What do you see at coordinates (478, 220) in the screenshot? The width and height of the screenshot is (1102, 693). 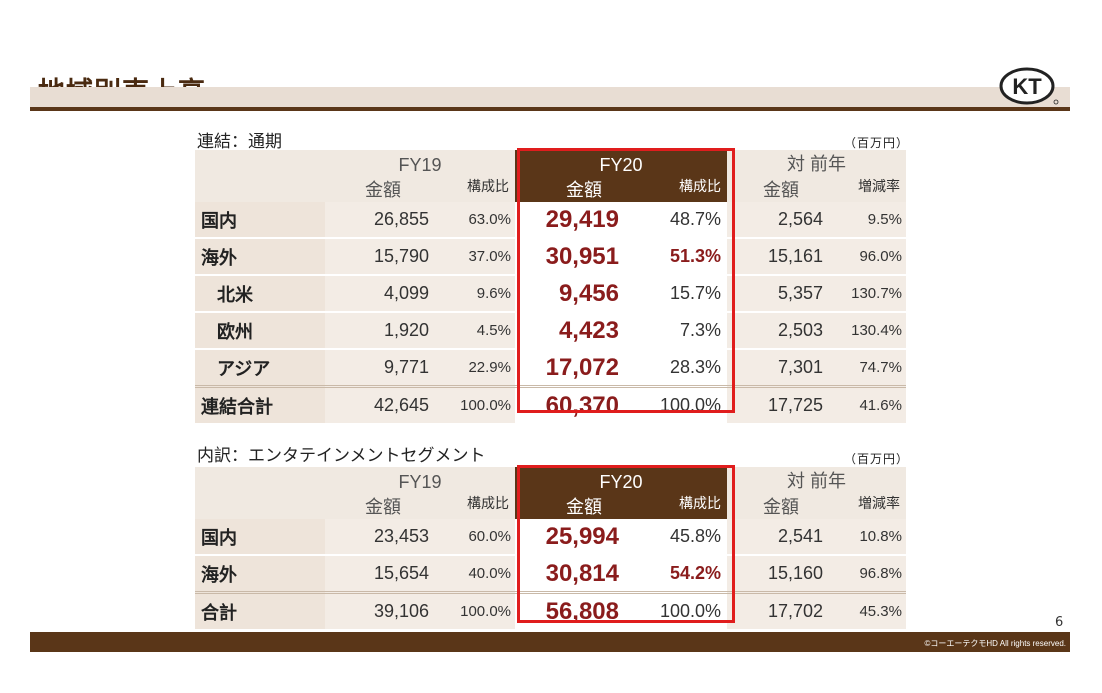 I see `fy19-ratio: 63.0%` at bounding box center [478, 220].